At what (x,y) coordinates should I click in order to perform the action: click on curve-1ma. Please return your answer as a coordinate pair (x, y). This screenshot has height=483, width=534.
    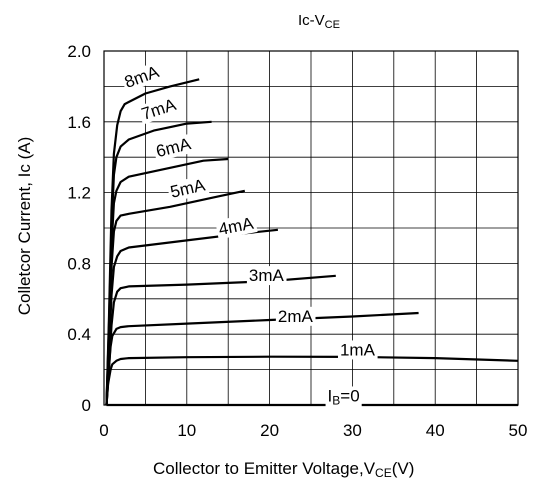
    Looking at the image, I should click on (312, 380).